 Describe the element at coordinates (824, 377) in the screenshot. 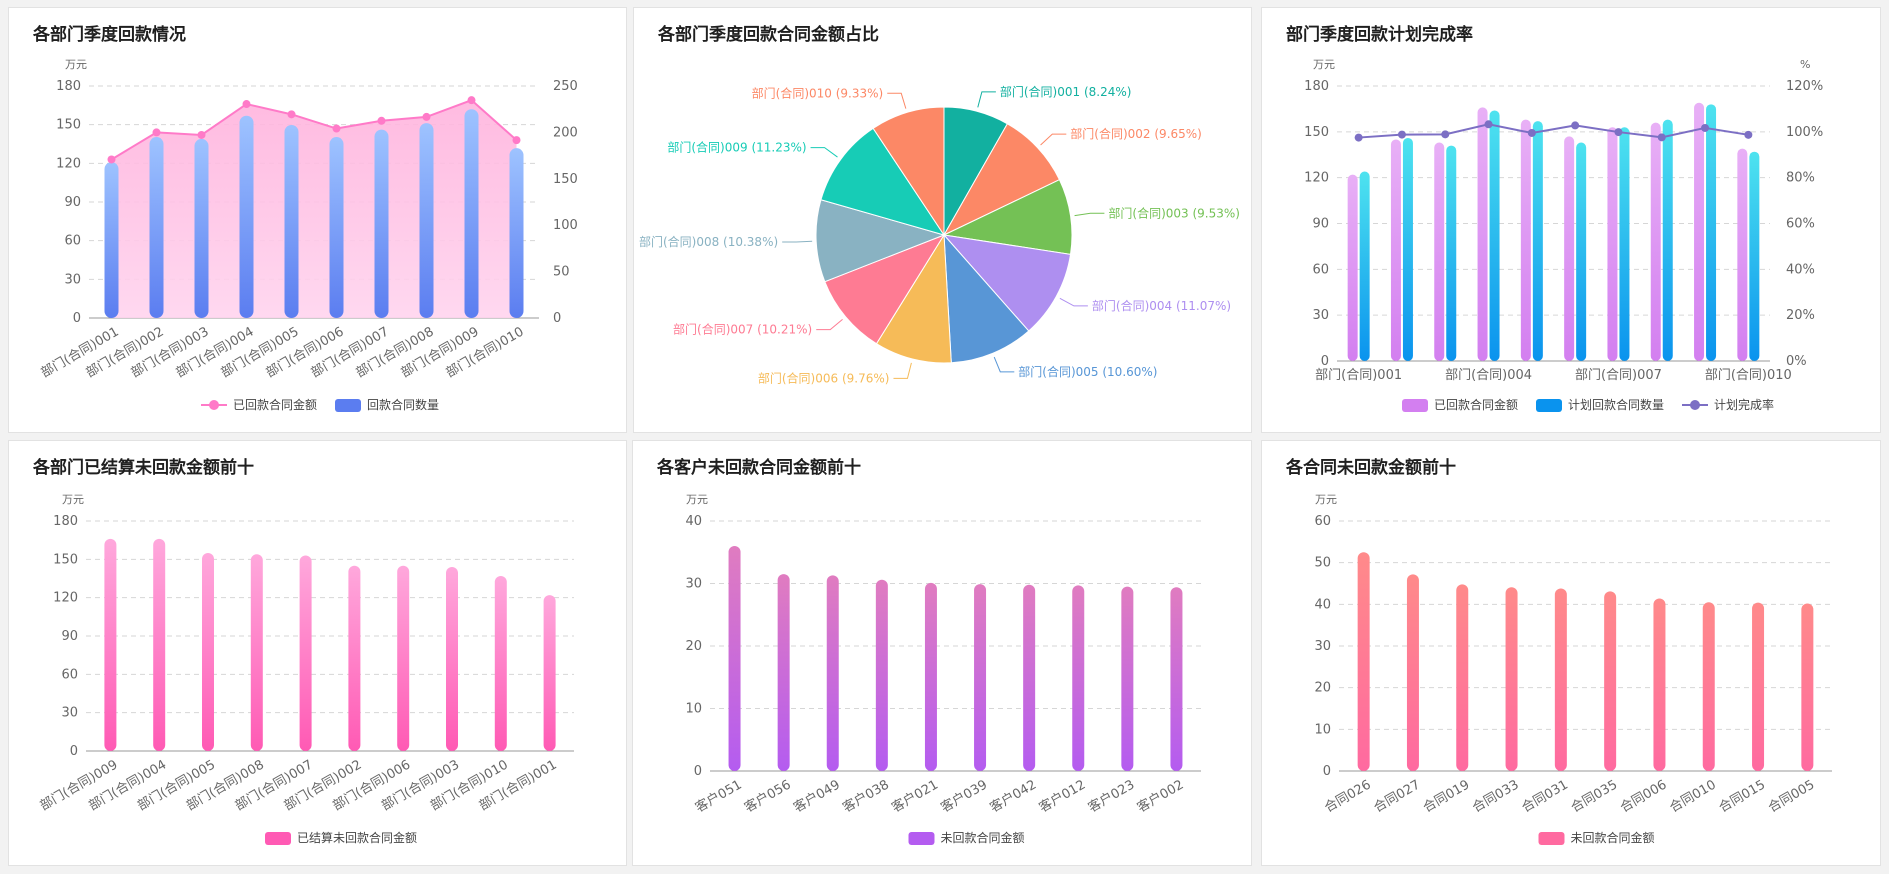

I see `pie-slice-label: 部门(合同)006 (9.76%)` at that location.